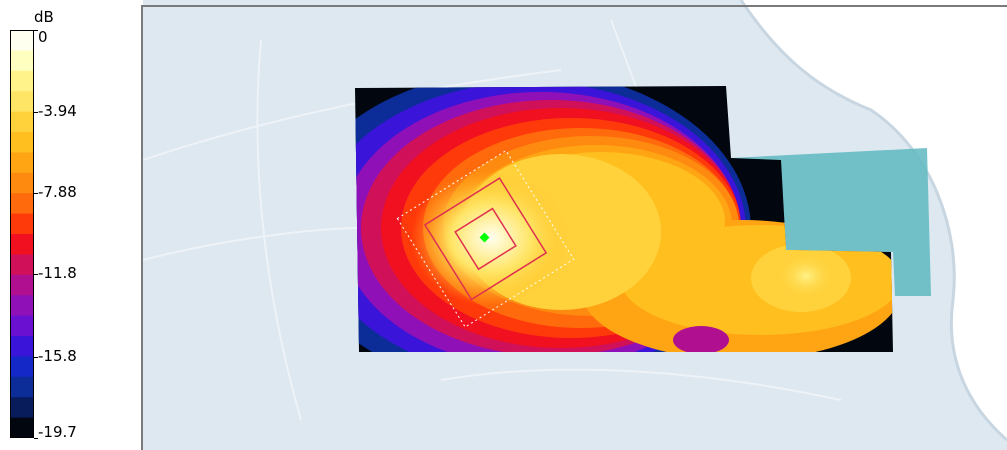 This screenshot has width=1007, height=450. What do you see at coordinates (70, 225) in the screenshot?
I see `colorbar-legend: dB 0 -3.94 -7.88 -11.8 -15.8 -19.7` at bounding box center [70, 225].